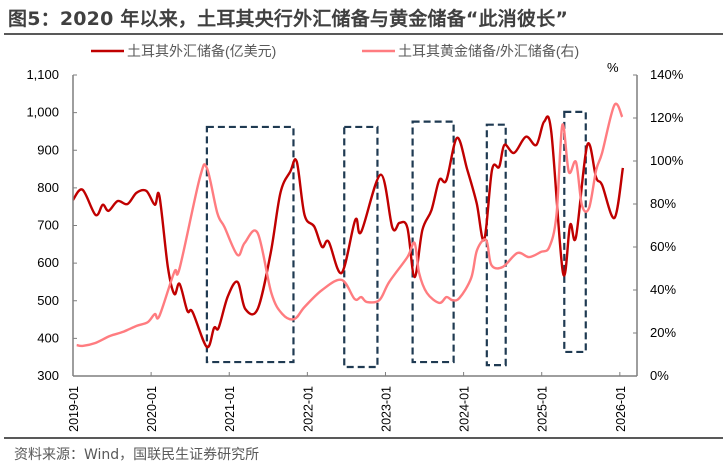  I want to click on right-axis-unit-label: %, so click(613, 67).